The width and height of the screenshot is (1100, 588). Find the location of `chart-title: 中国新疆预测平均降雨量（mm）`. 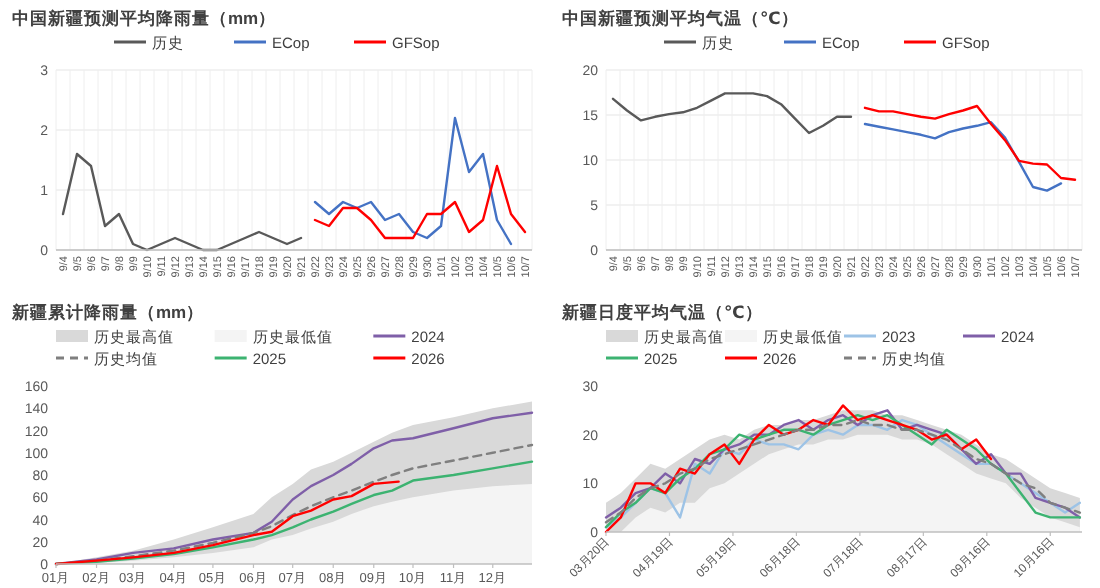

chart-title: 中国新疆预测平均降雨量（mm） is located at coordinates (144, 18).